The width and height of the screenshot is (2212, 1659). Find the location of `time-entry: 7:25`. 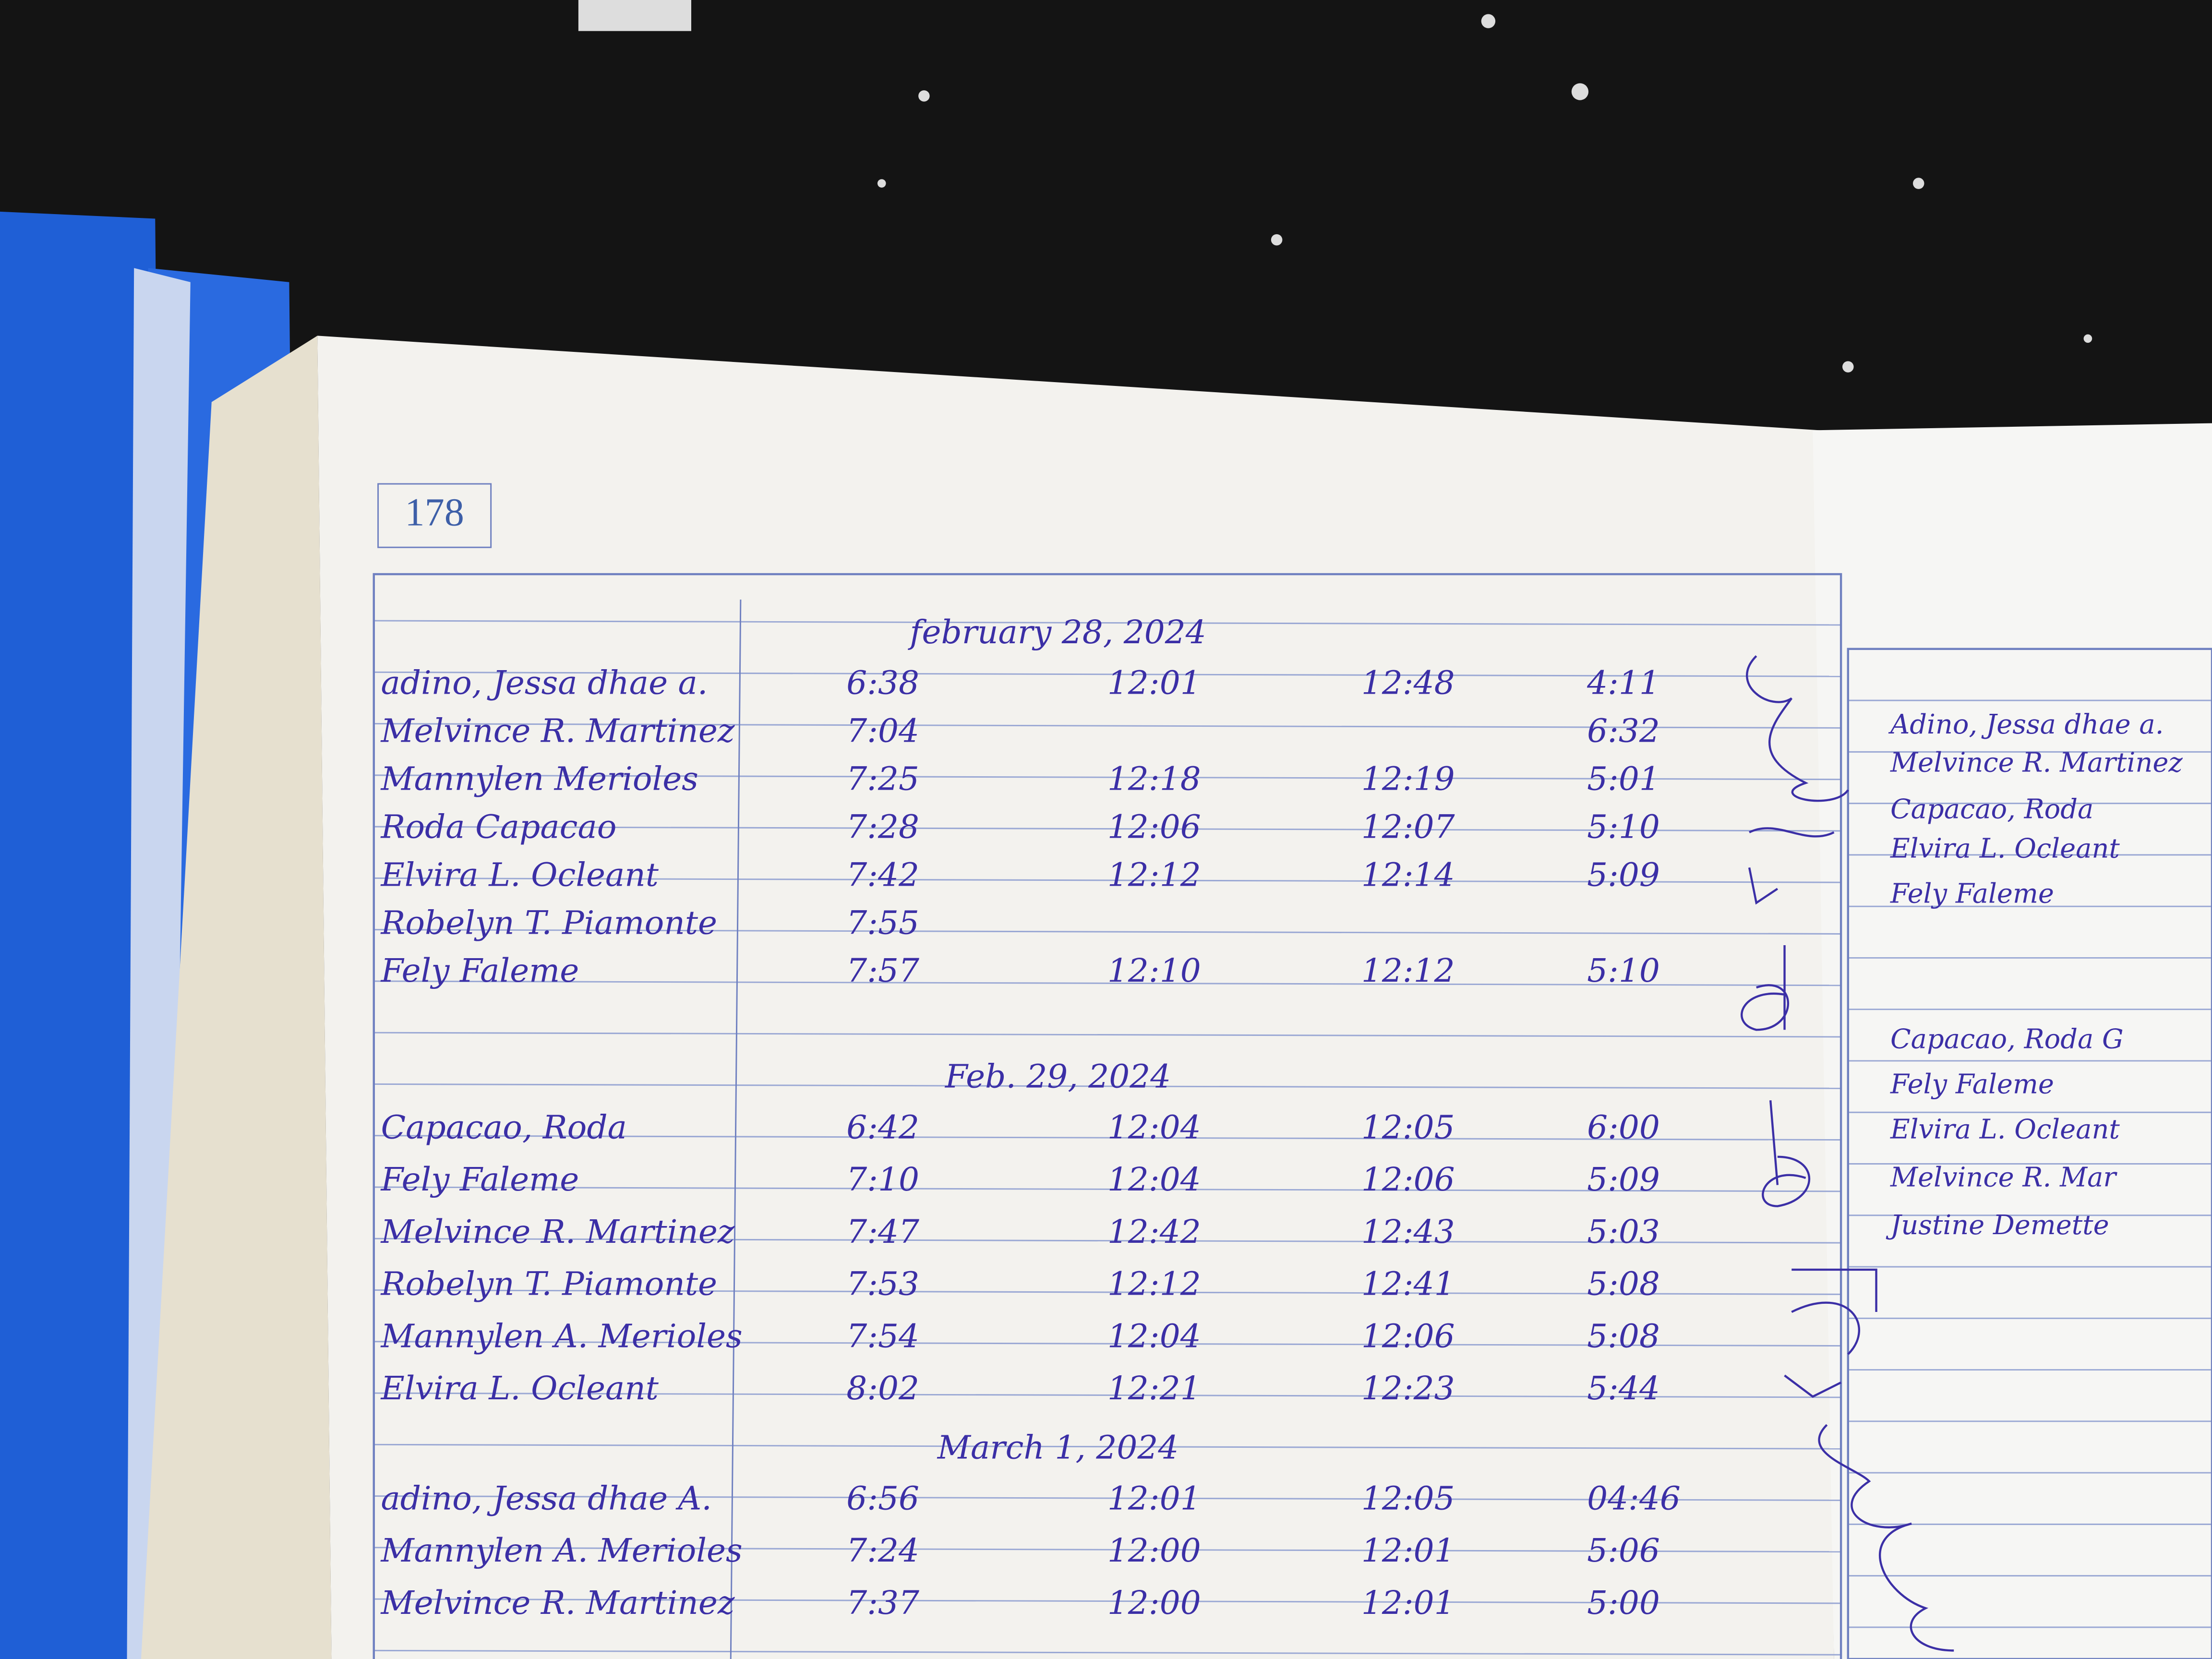

time-entry: 7:25 is located at coordinates (883, 779).